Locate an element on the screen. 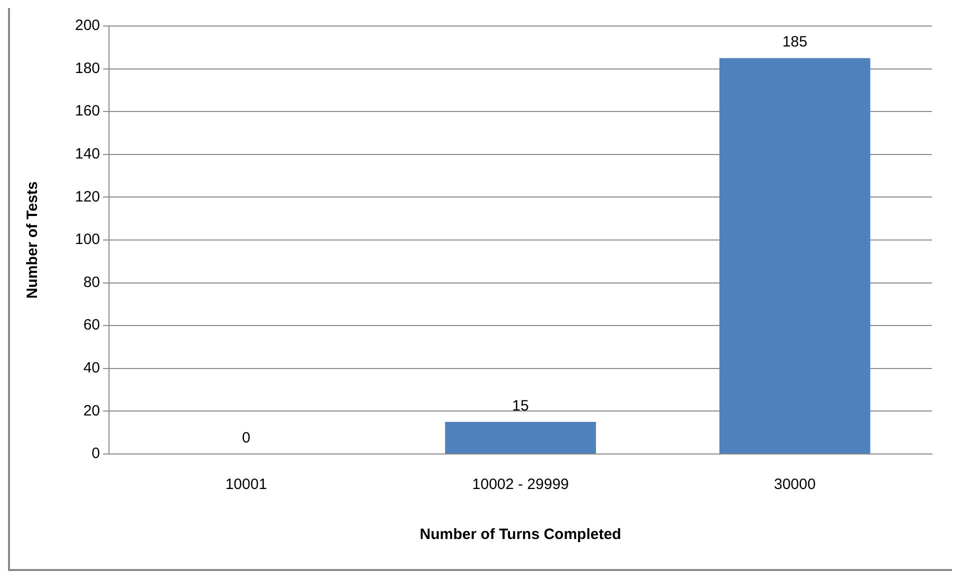 The image size is (960, 579). x-tick-label: 10001 is located at coordinates (246, 485).